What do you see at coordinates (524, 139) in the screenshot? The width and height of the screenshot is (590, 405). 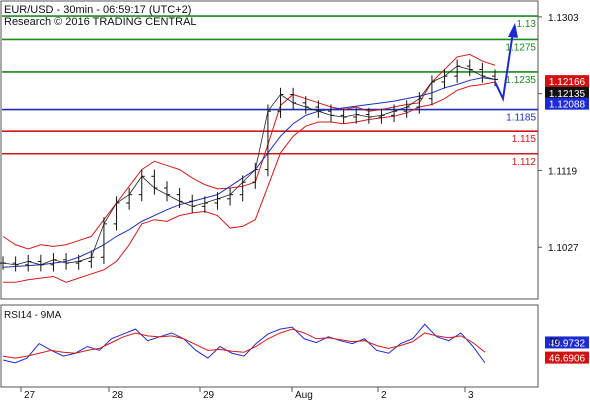 I see `level-label-4: 1.115` at bounding box center [524, 139].